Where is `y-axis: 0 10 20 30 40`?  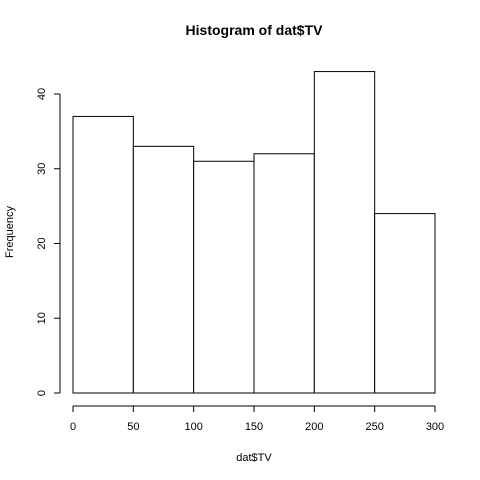
y-axis: 0 10 20 30 40 is located at coordinates (48, 242).